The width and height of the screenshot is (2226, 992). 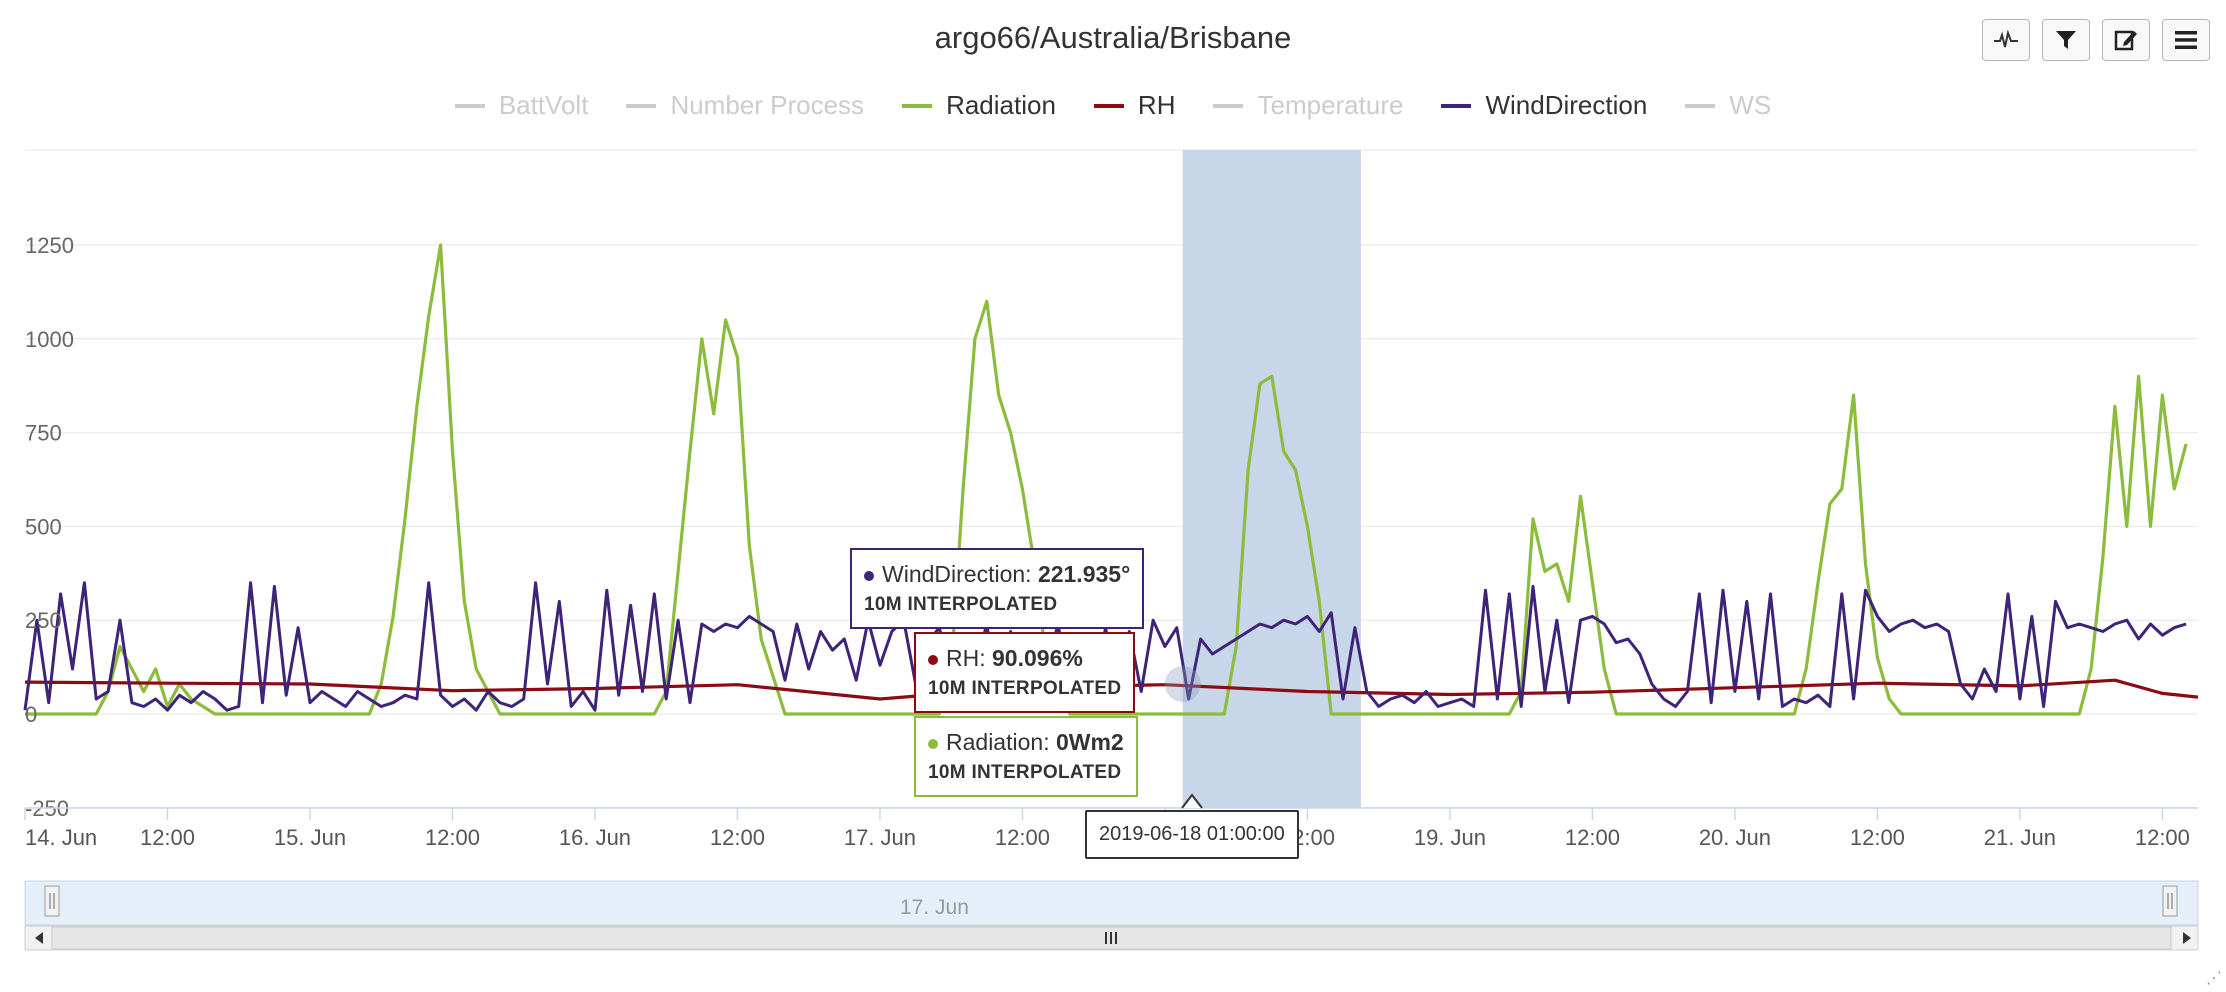 What do you see at coordinates (767, 105) in the screenshot?
I see `legend-label: Number Process` at bounding box center [767, 105].